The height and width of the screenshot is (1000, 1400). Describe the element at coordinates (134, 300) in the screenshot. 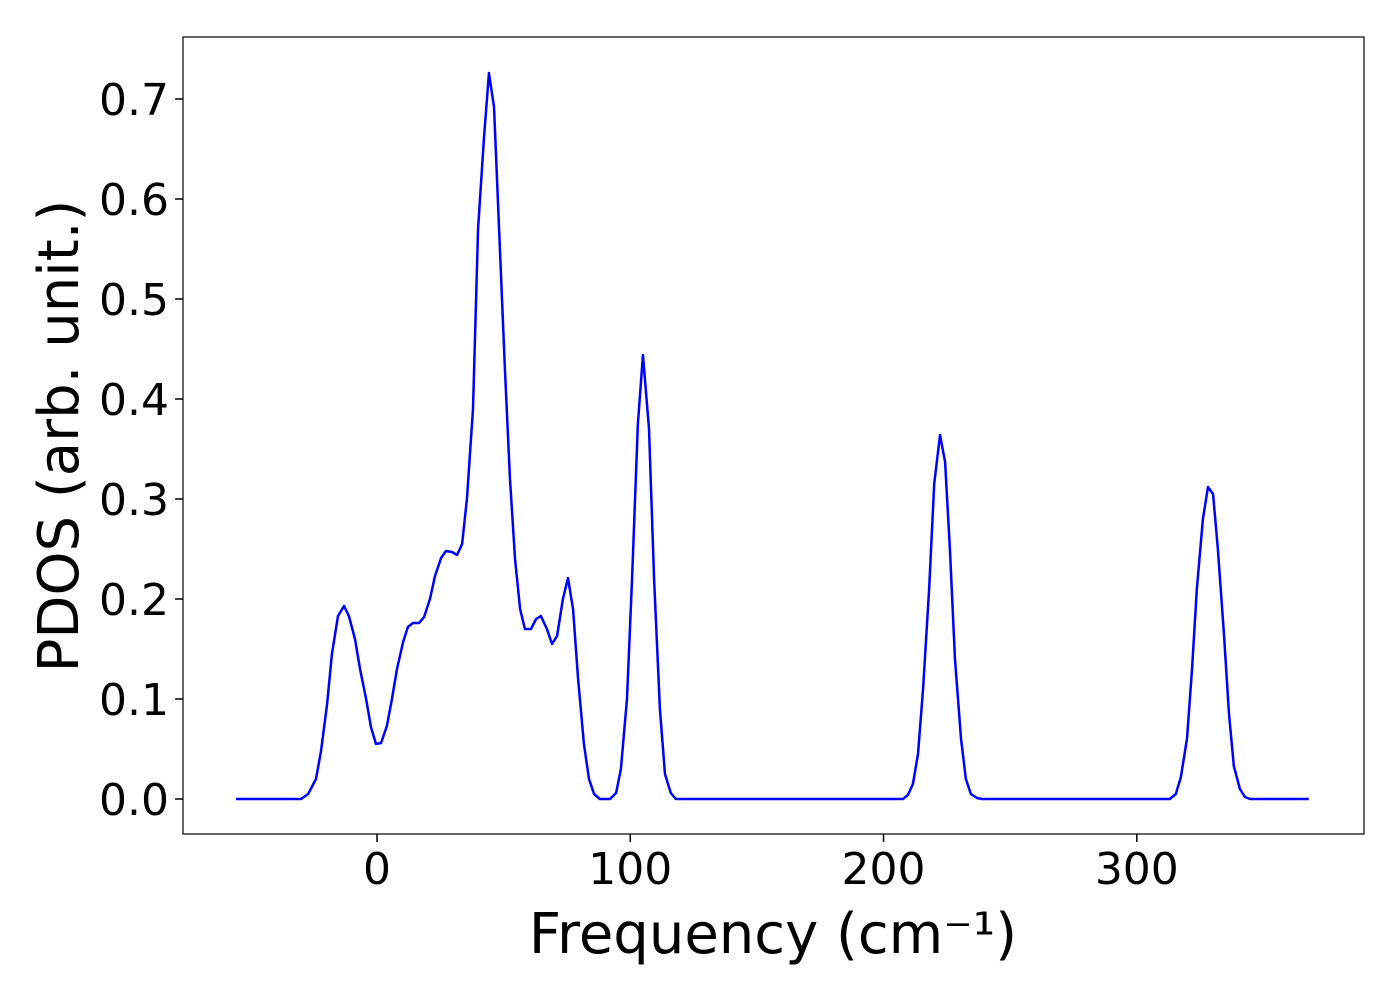

I see `y-tick-label: 0.5` at that location.